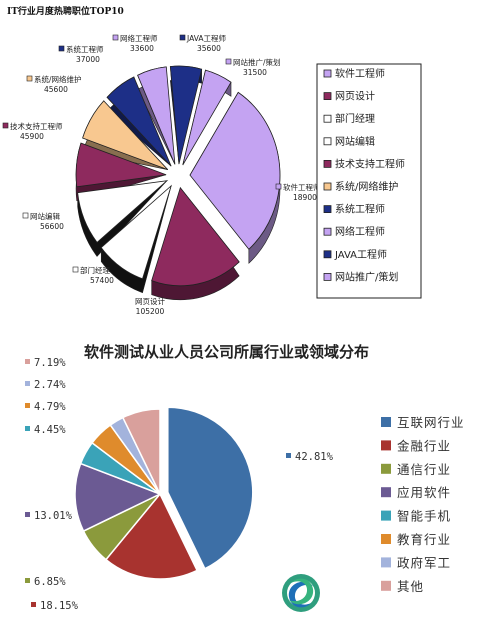 The width and height of the screenshot is (484, 626). Describe the element at coordinates (410, 586) in the screenshot. I see `legend-label: 其他` at that location.